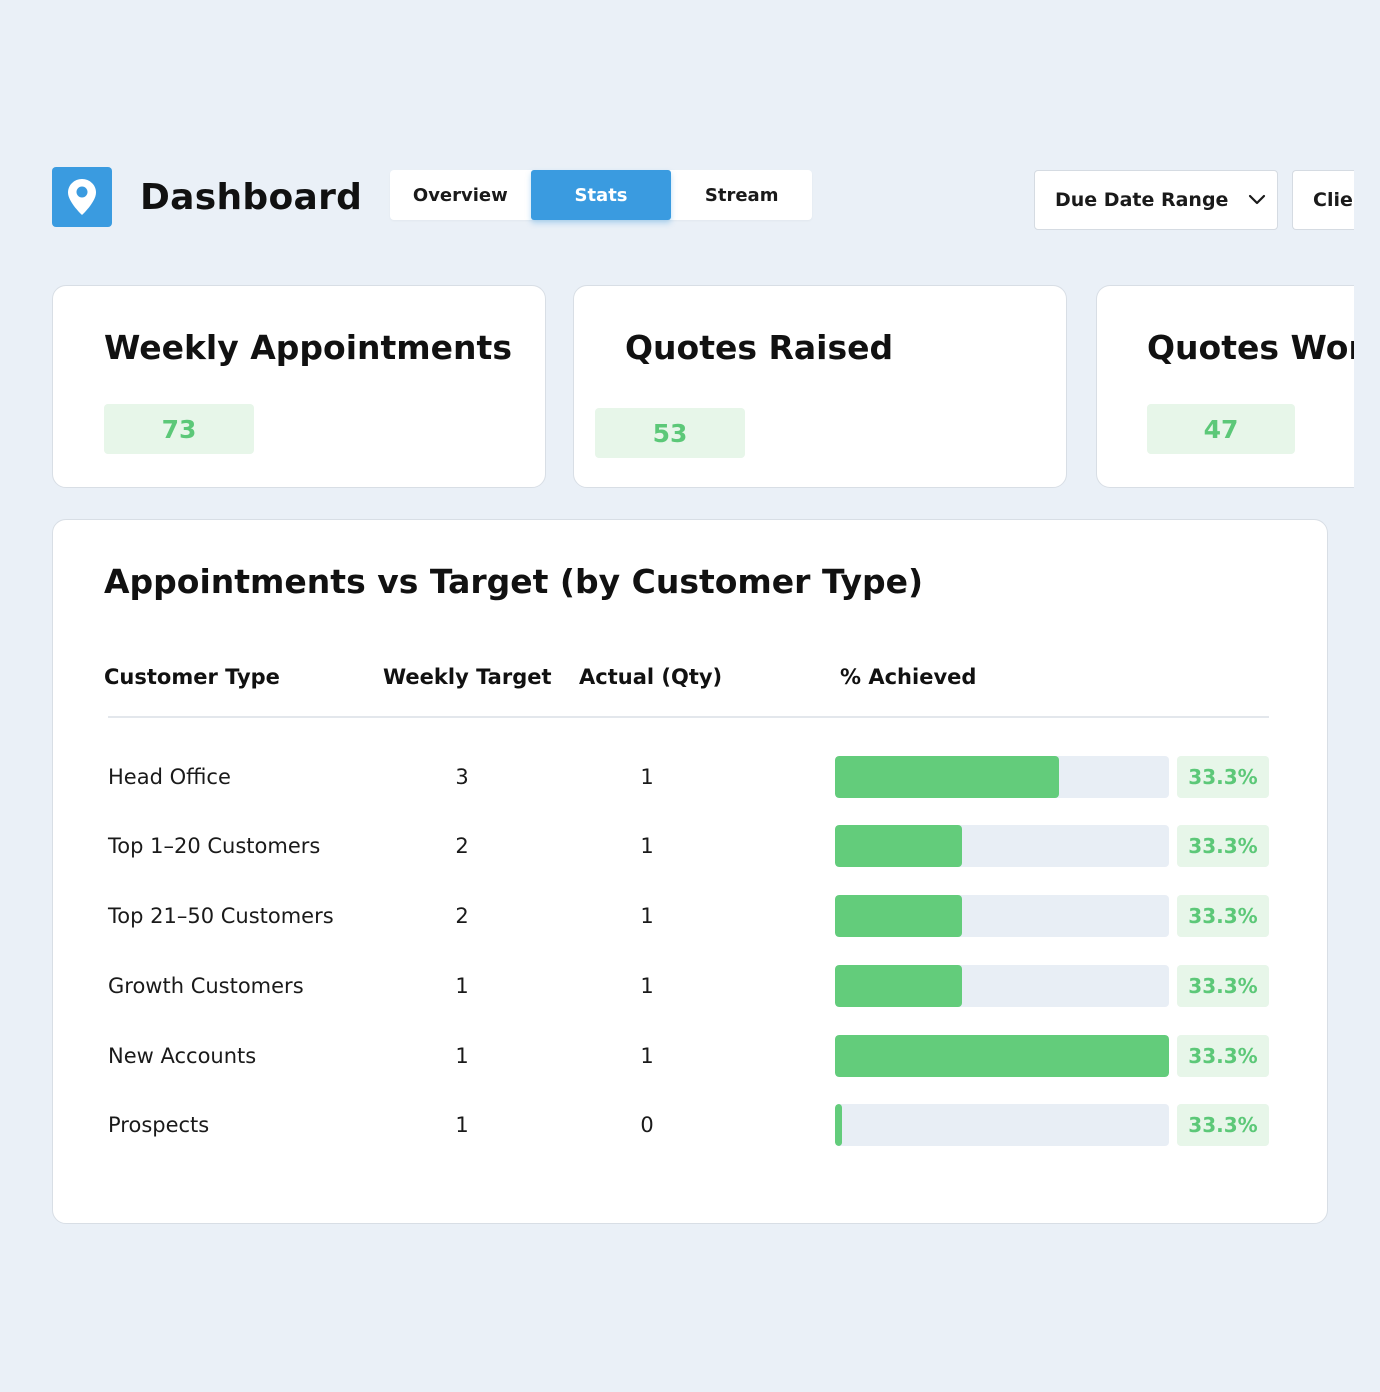  I want to click on kpi-title: Quotes Raised, so click(759, 347).